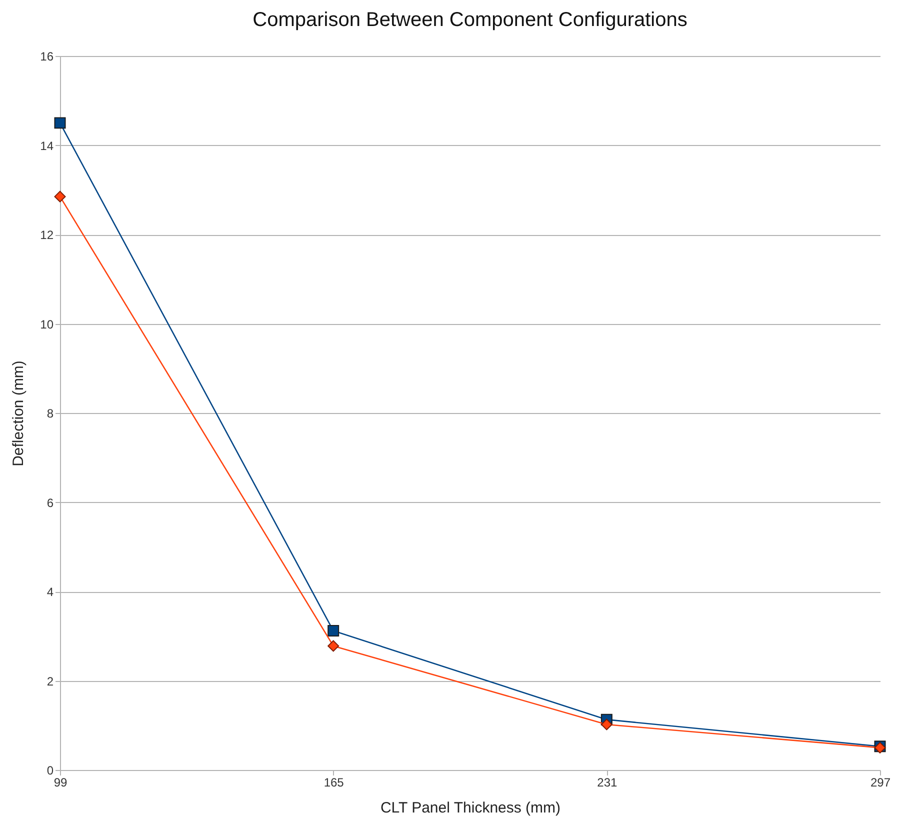  What do you see at coordinates (50, 413) in the screenshot?
I see `y-tick-label: 8` at bounding box center [50, 413].